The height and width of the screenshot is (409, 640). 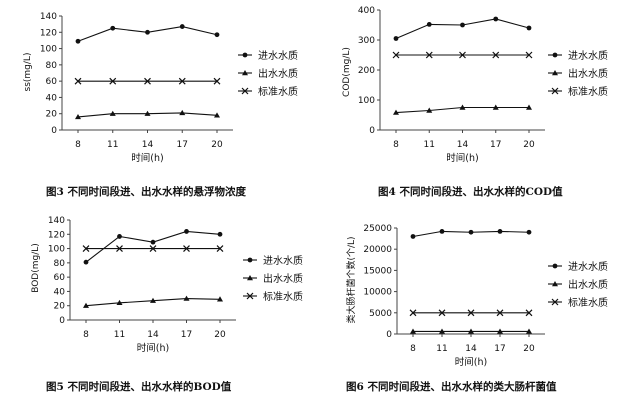 What do you see at coordinates (470, 192) in the screenshot?
I see `figure-4-caption: 图4 不同时间段进、出水水样的COD值` at bounding box center [470, 192].